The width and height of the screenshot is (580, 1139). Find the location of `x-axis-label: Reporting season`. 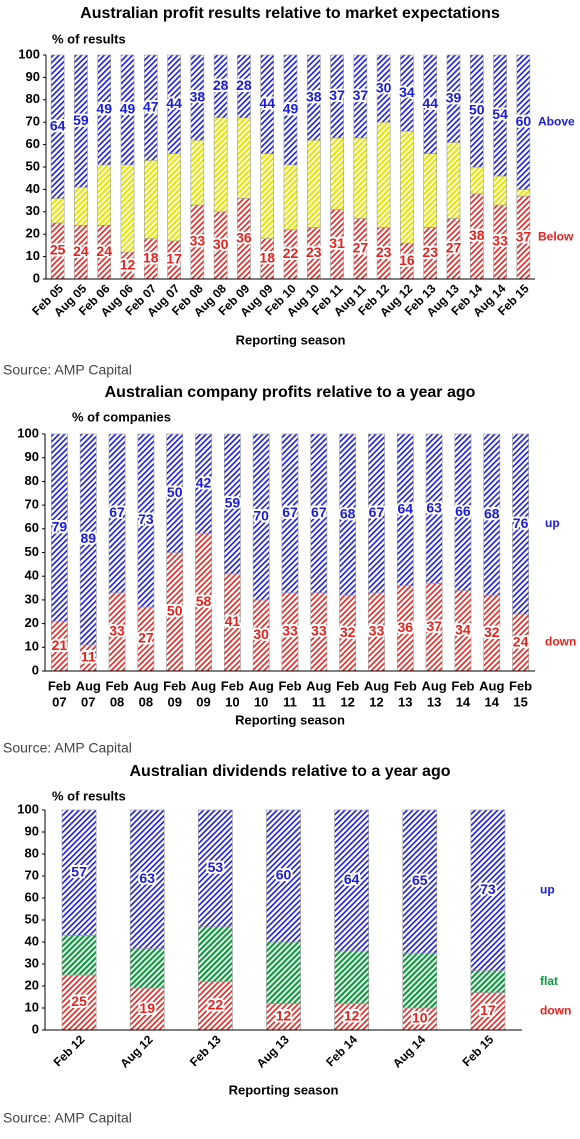

x-axis-label: Reporting season is located at coordinates (284, 1089).